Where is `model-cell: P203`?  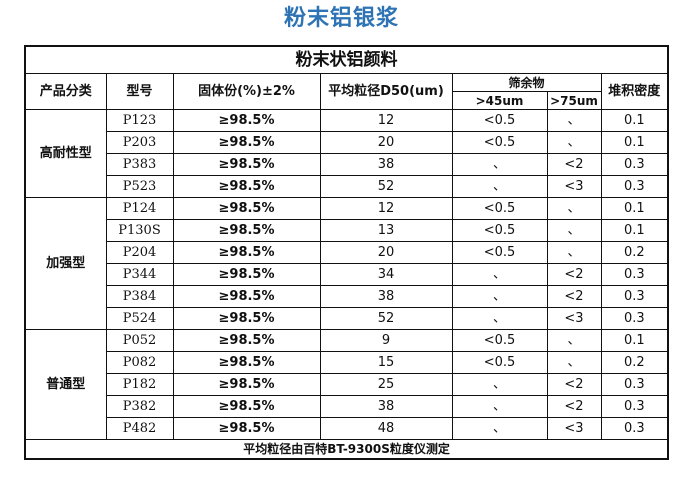 model-cell: P203 is located at coordinates (139, 142).